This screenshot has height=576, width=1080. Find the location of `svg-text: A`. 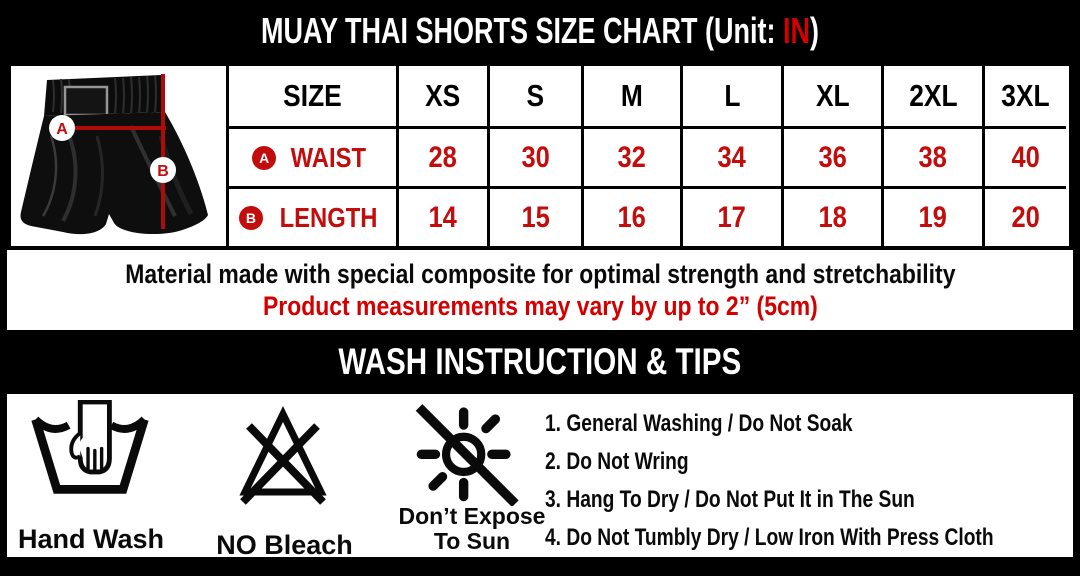

svg-text: A is located at coordinates (62, 129).